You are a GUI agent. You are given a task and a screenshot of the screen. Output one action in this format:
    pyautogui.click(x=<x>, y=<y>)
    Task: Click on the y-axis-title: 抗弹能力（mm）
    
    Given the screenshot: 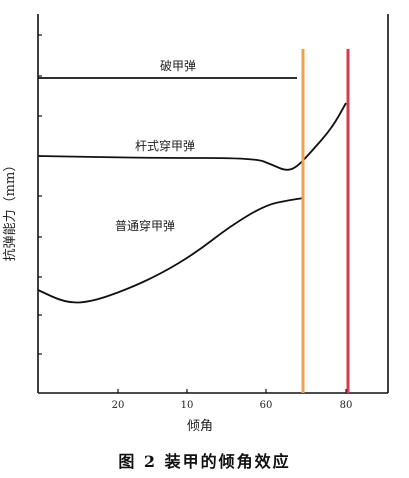 What is the action you would take?
    pyautogui.click(x=10, y=210)
    